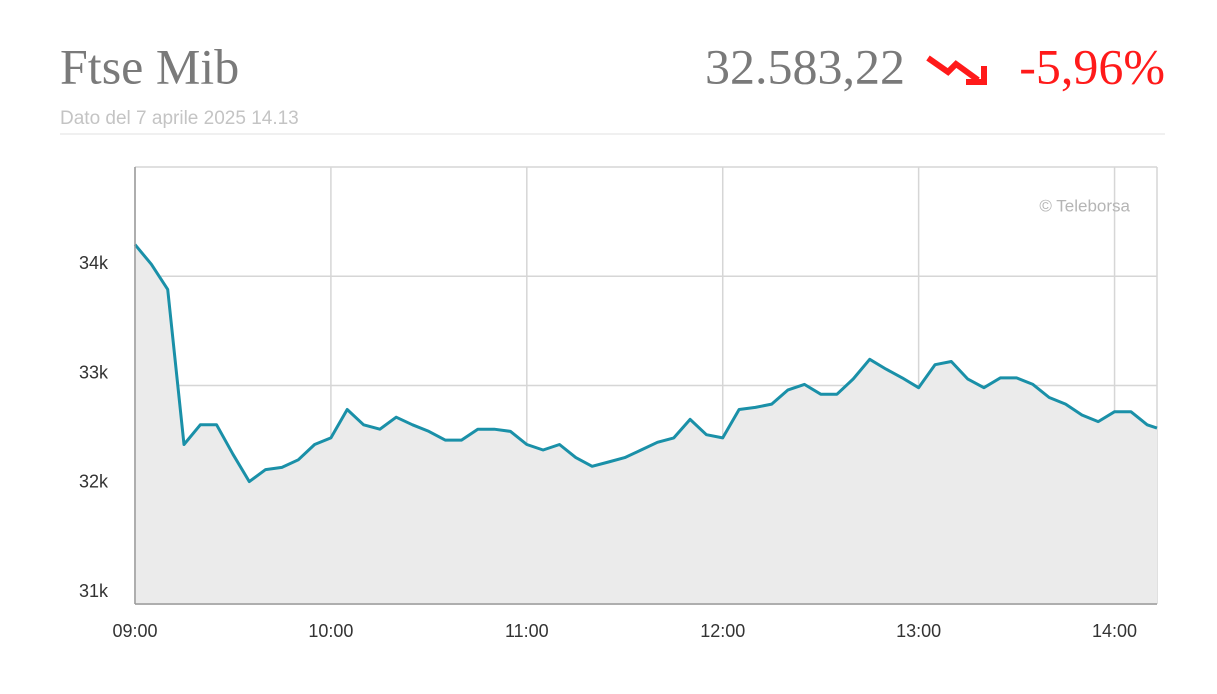 Image resolution: width=1217 pixels, height=694 pixels. I want to click on y-tick-label: 34k, so click(94, 263).